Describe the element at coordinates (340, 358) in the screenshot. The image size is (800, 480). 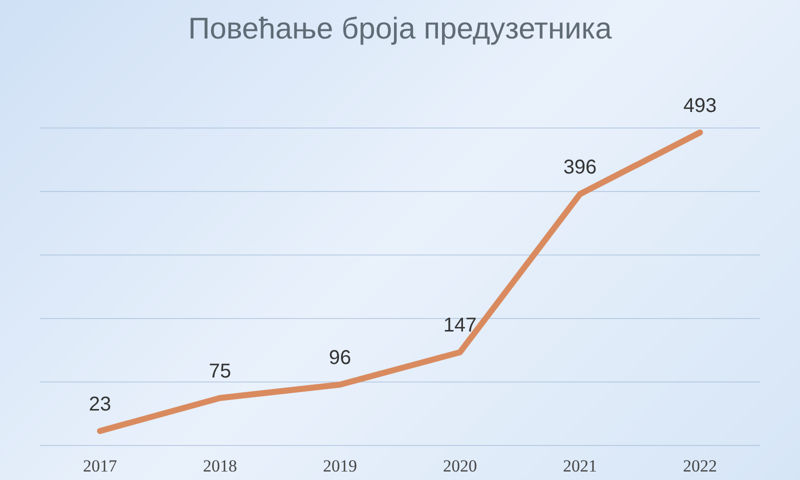
I see `data-label: 96` at that location.